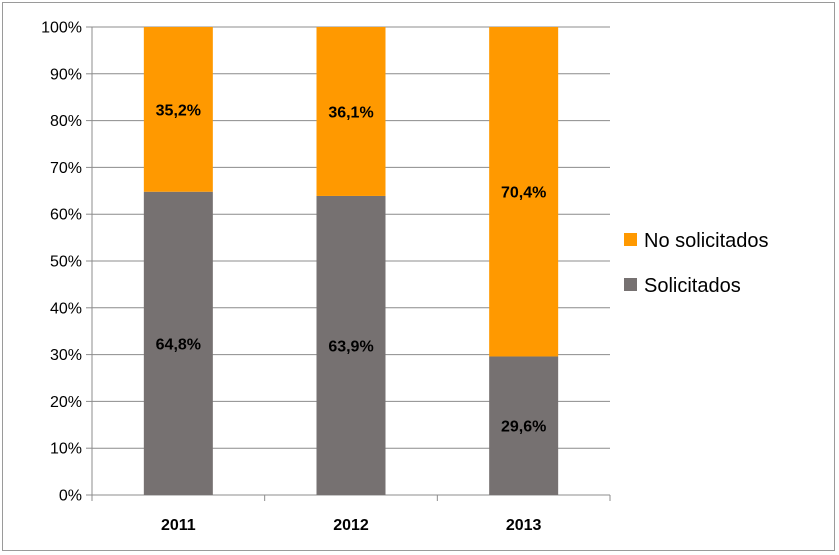 The width and height of the screenshot is (839, 555). Describe the element at coordinates (66, 74) in the screenshot. I see `y-tick-label: 90%` at that location.